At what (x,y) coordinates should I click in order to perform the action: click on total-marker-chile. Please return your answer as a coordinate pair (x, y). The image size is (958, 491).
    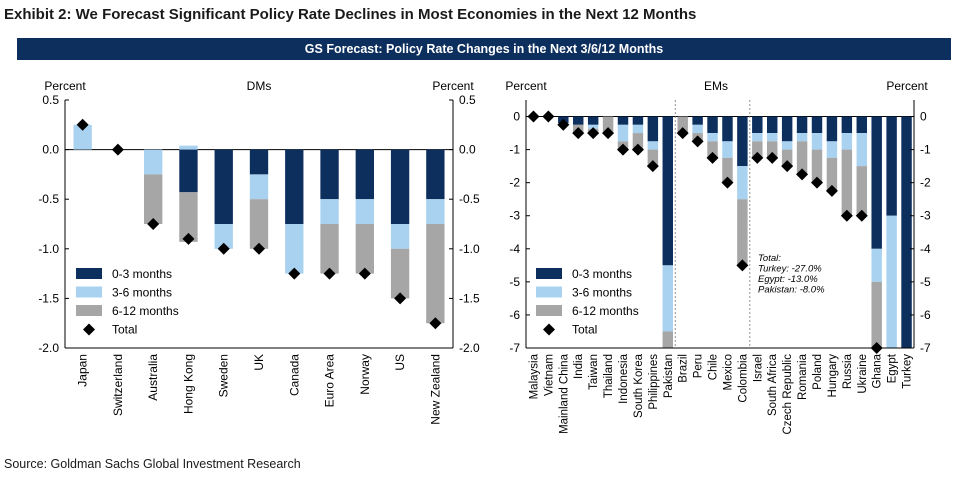
    Looking at the image, I should click on (712, 157).